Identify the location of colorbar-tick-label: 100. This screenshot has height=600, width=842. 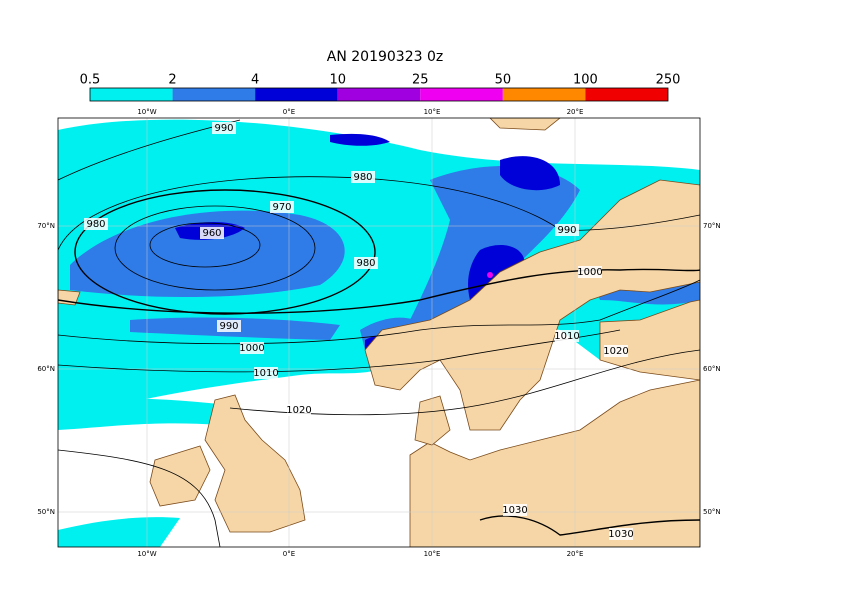
(585, 80).